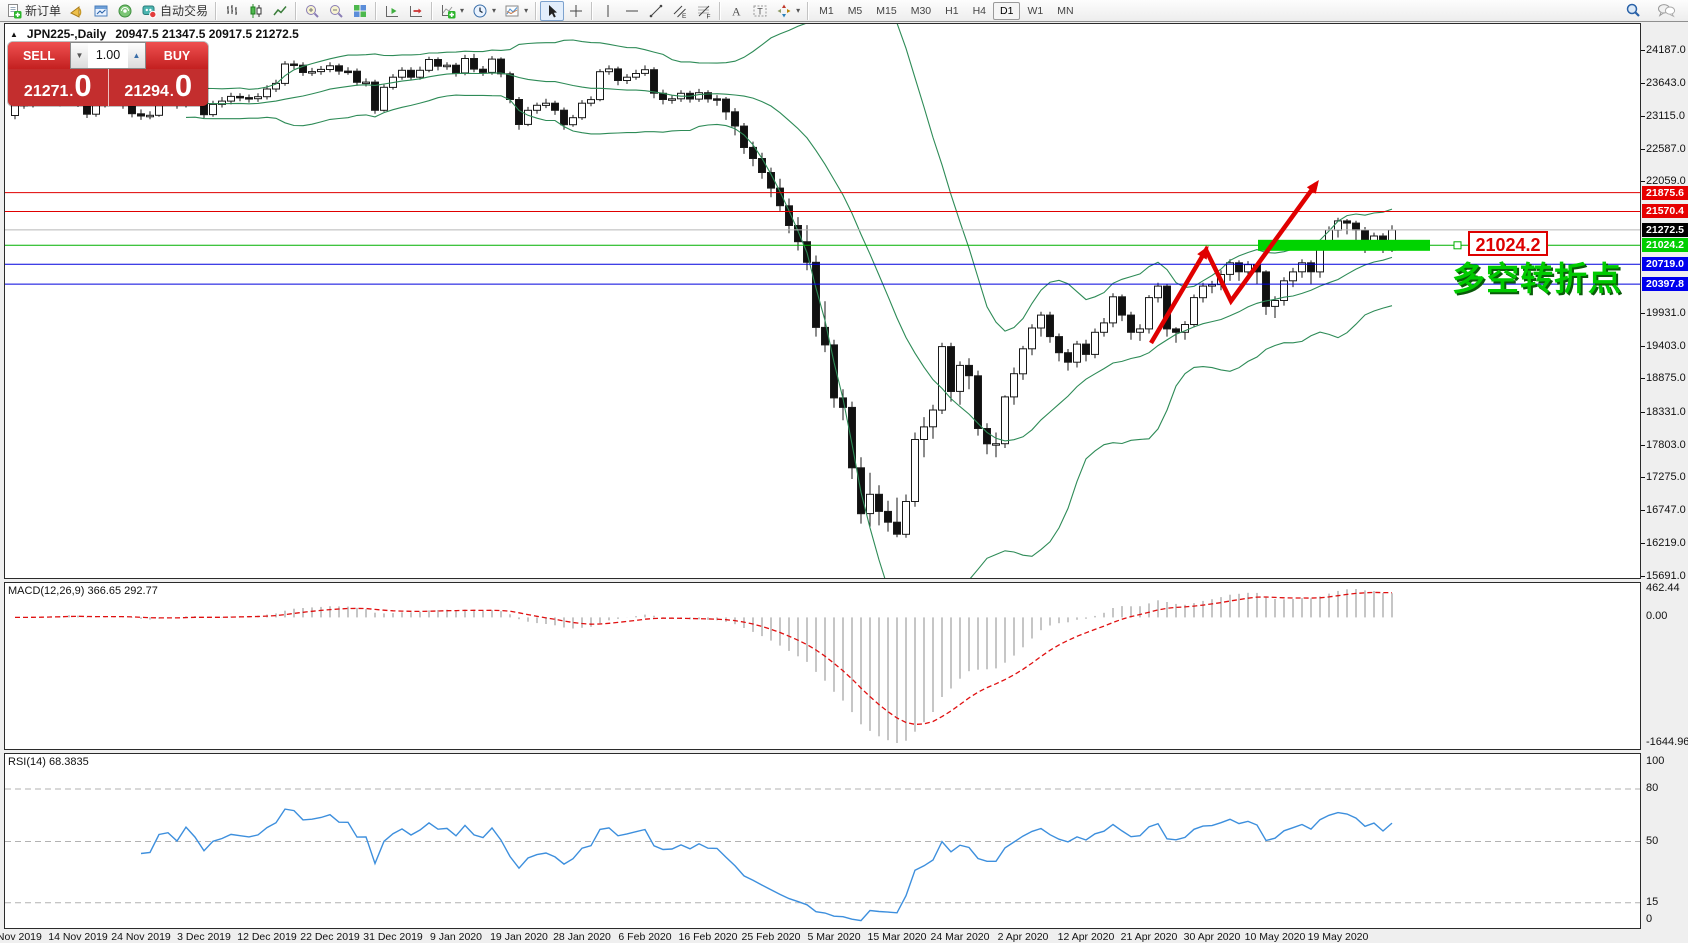 This screenshot has width=1688, height=943. What do you see at coordinates (788, 11) in the screenshot?
I see `shapes-button: ▾` at bounding box center [788, 11].